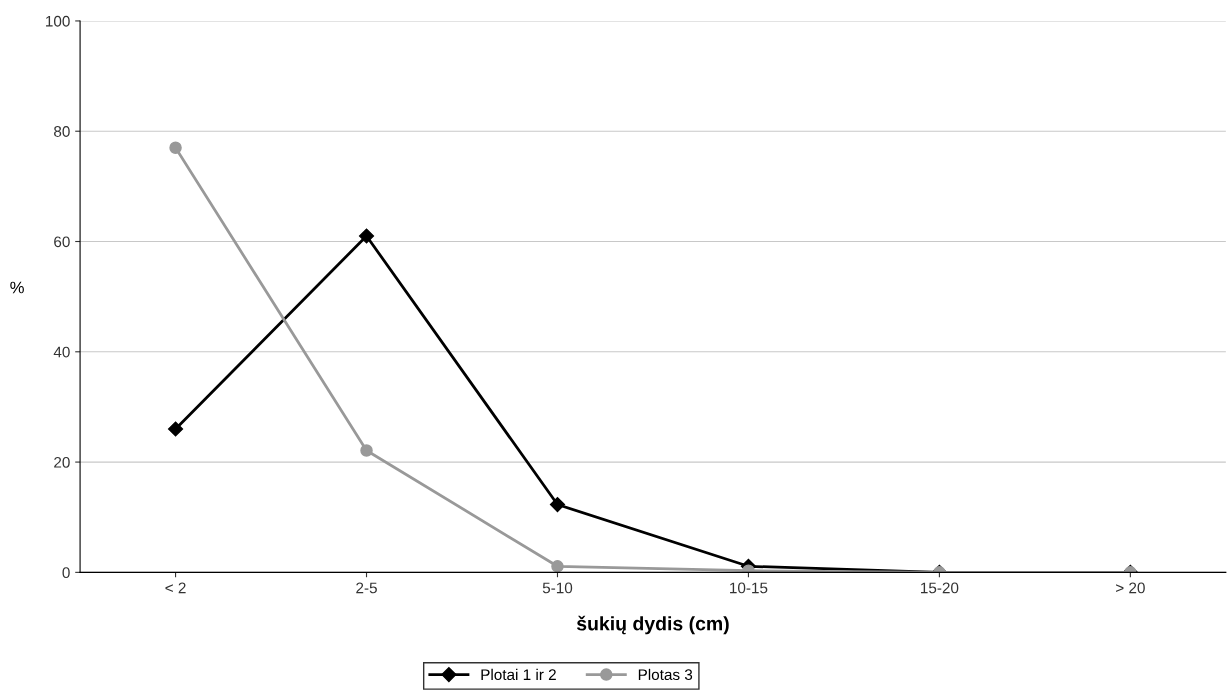  Describe the element at coordinates (940, 588) in the screenshot. I see `x-tick-label: 15-20` at that location.